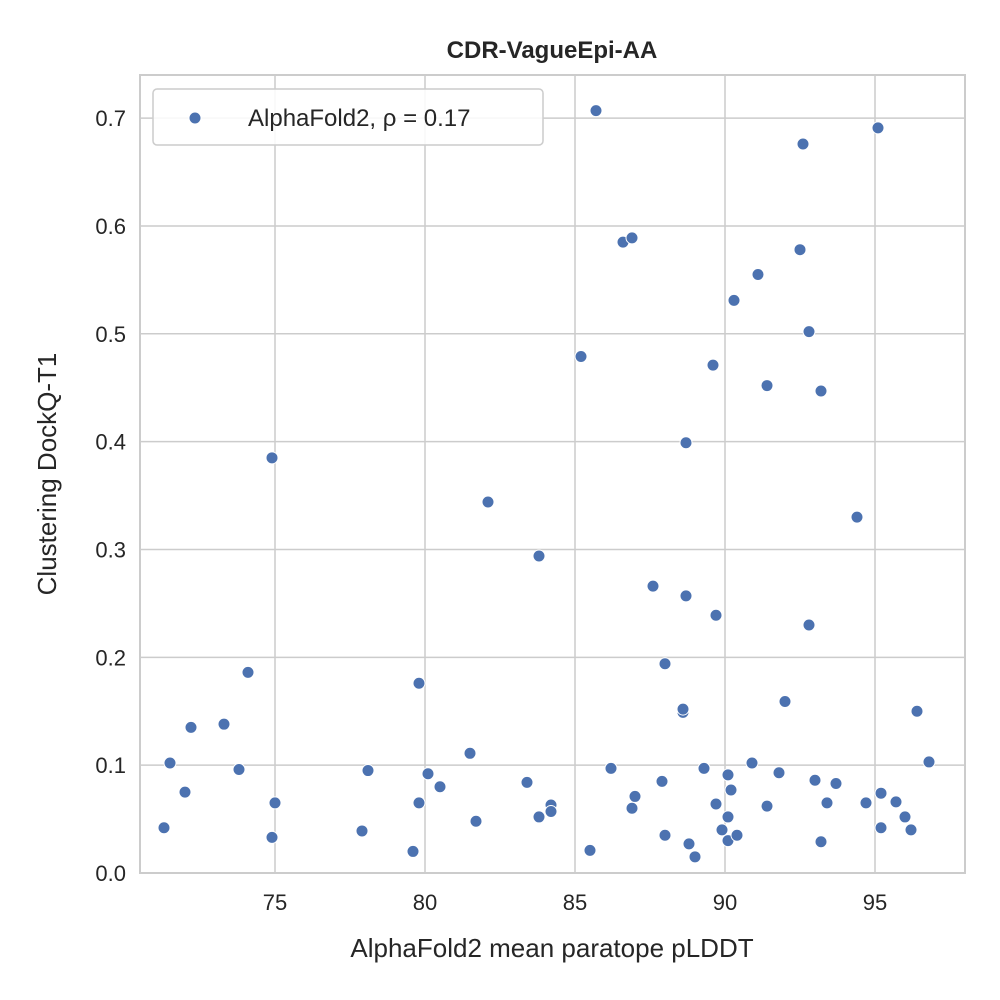 The image size is (1000, 1000). What do you see at coordinates (110, 873) in the screenshot?
I see `y-tick-label: 0.0` at bounding box center [110, 873].